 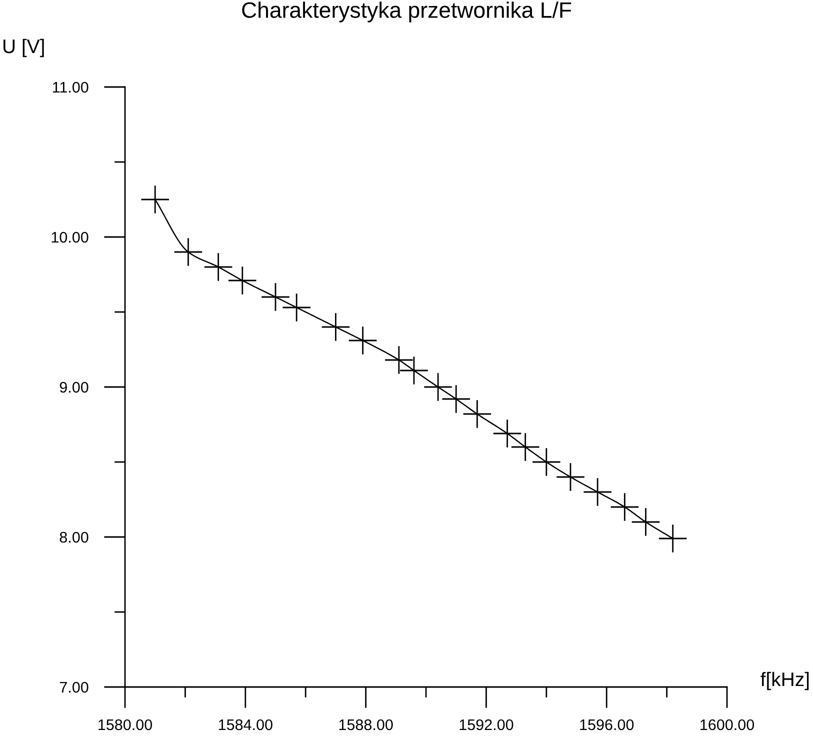 What do you see at coordinates (366, 724) in the screenshot?
I see `x-tick-label: 1588.00` at bounding box center [366, 724].